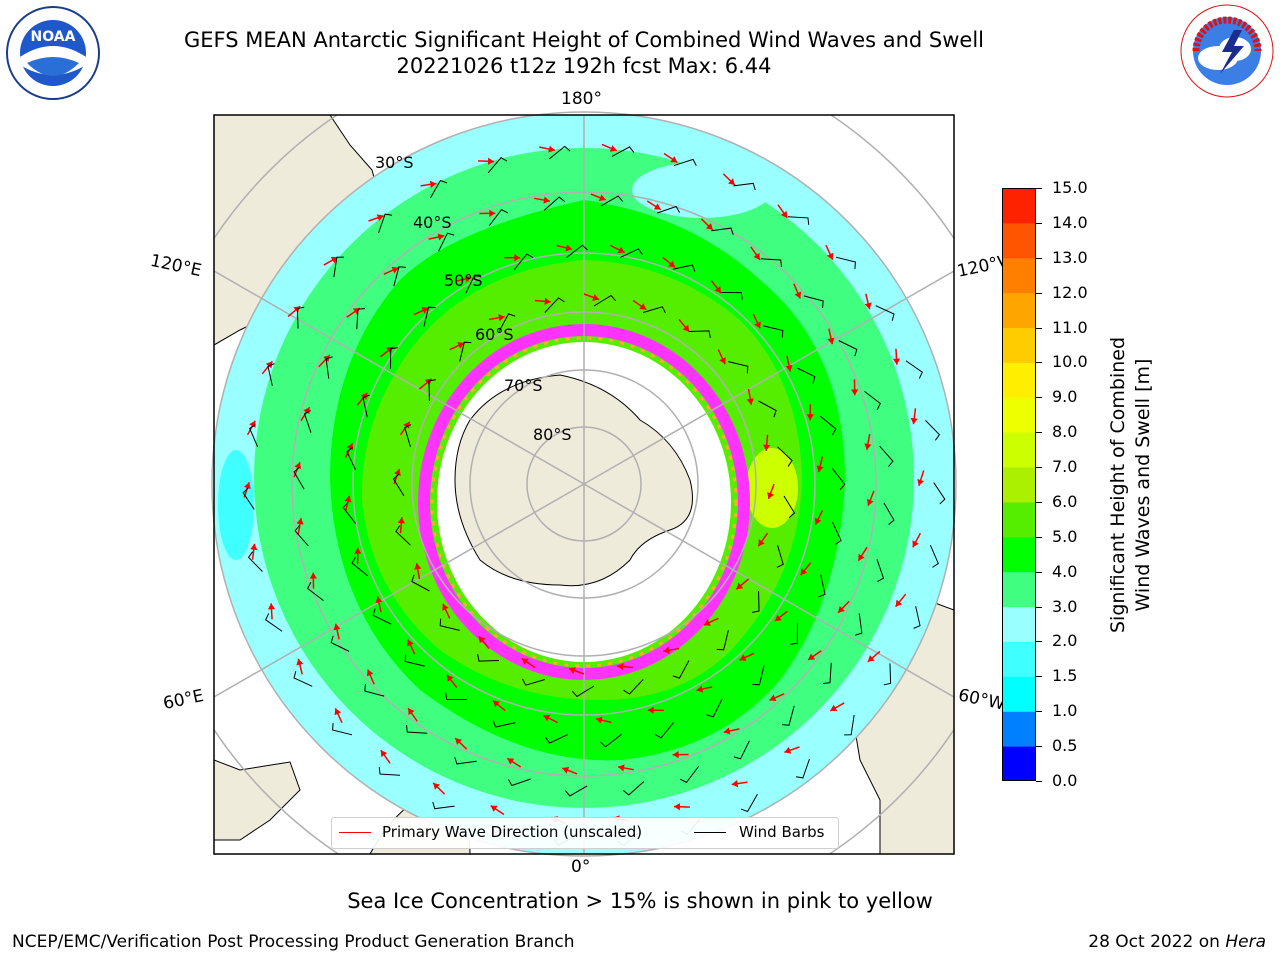 The height and width of the screenshot is (960, 1280). What do you see at coordinates (1070, 222) in the screenshot?
I see `colorbar-tick-label: 14.0` at bounding box center [1070, 222].